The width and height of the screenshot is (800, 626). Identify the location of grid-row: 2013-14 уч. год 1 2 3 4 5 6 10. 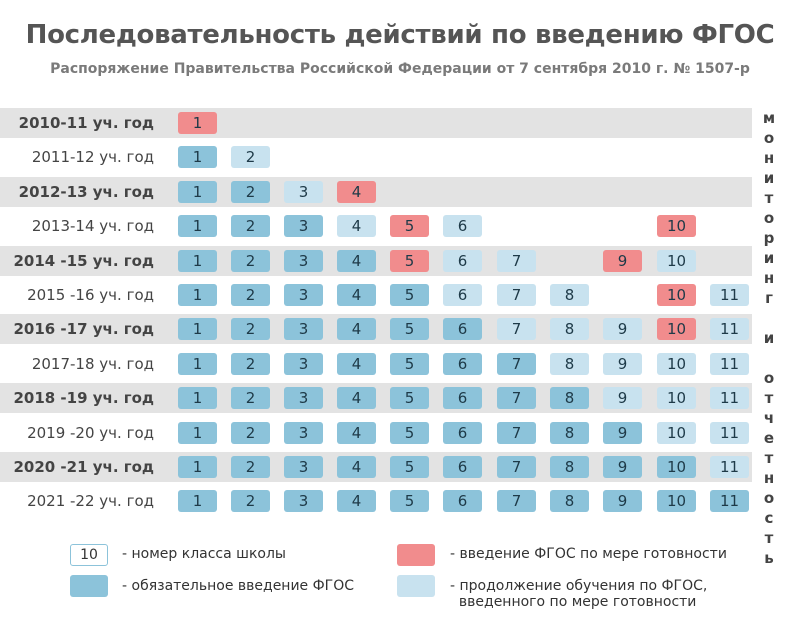
(376, 226).